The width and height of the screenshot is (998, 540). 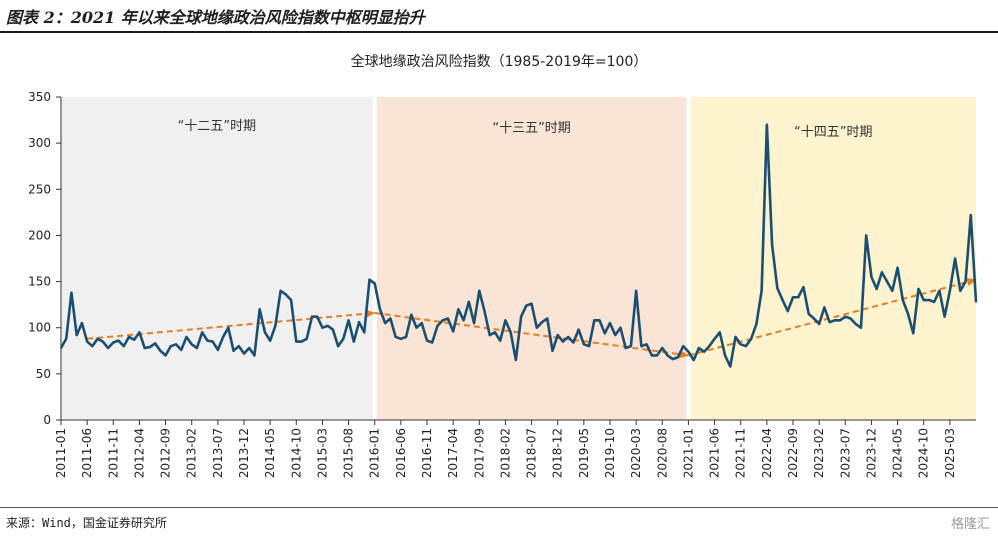 I want to click on x-tick-label: 2017-04, so click(x=453, y=453).